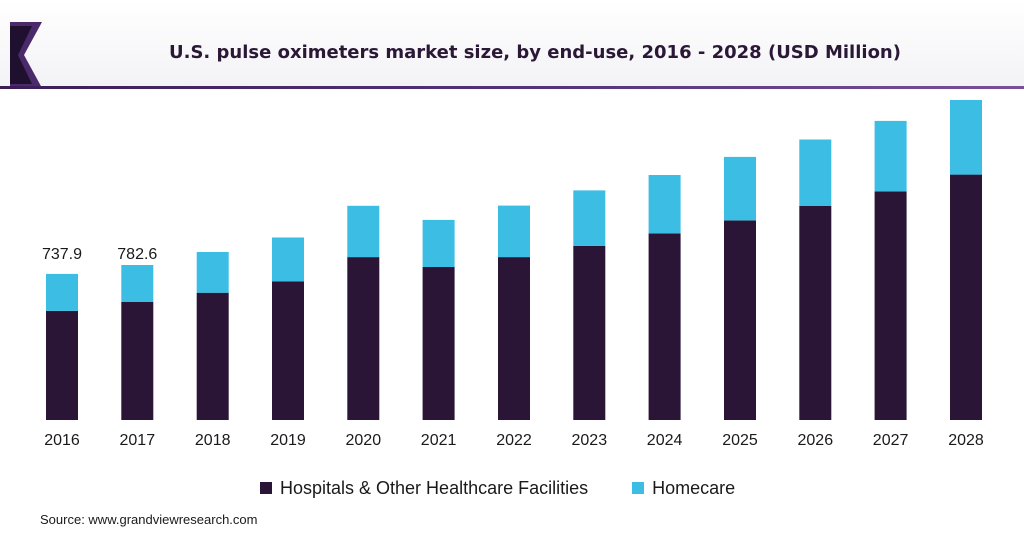 Image resolution: width=1024 pixels, height=555 pixels. I want to click on x-tick-label-2020: 2020, so click(364, 440).